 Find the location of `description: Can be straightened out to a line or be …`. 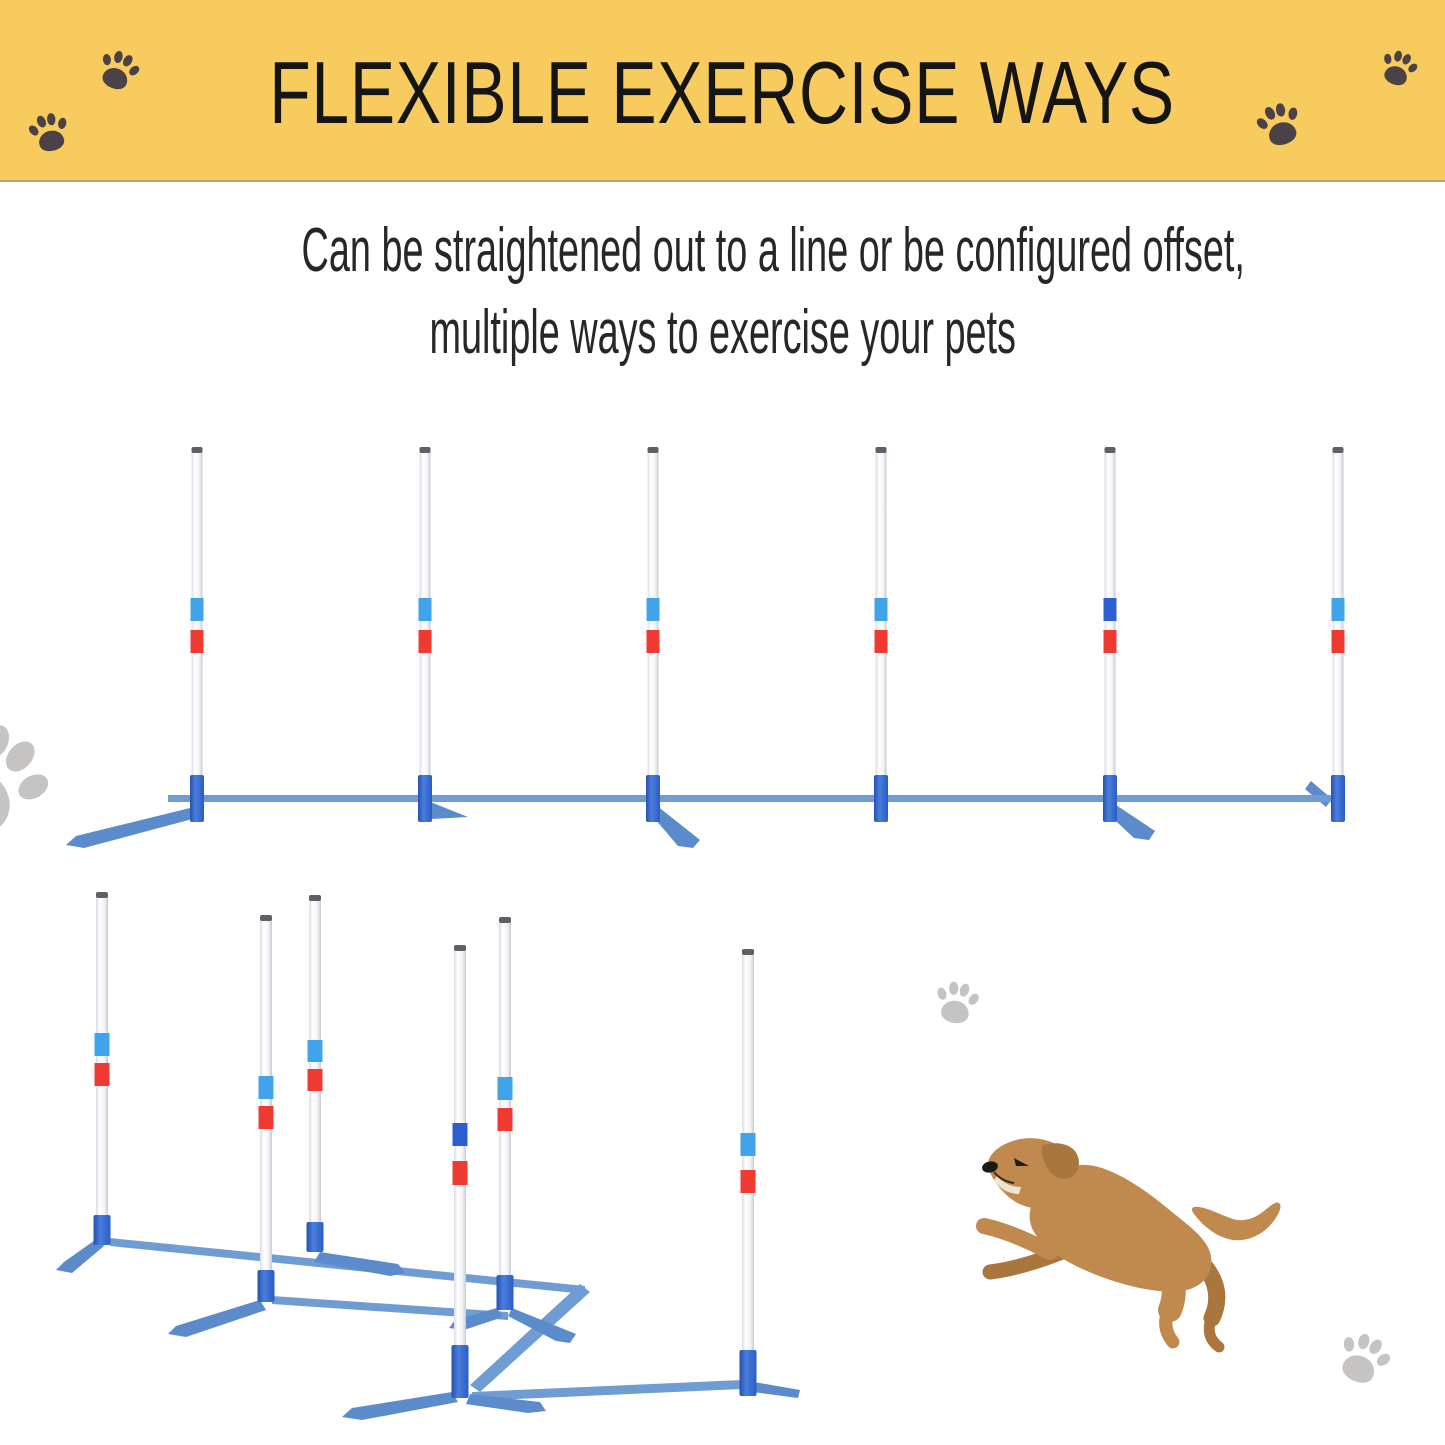

description: Can be straightened out to a line or be … is located at coordinates (722, 292).